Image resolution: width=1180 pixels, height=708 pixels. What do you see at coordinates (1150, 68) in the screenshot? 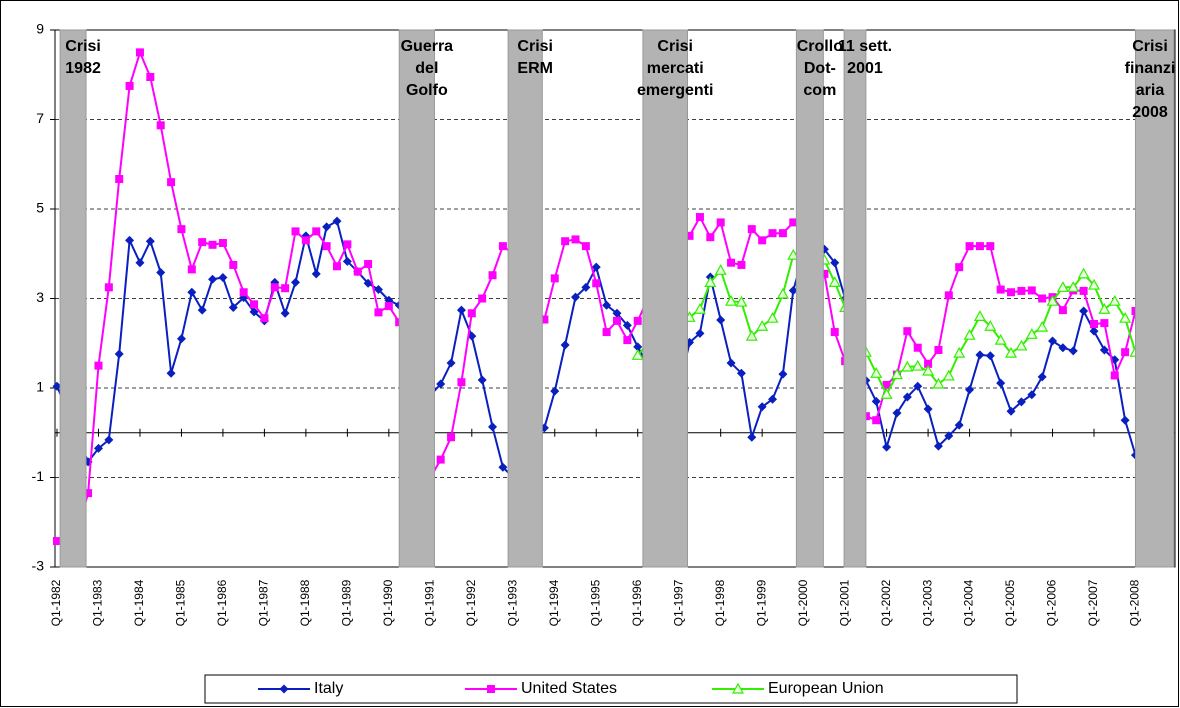
I see `crisis-label: finanzi` at bounding box center [1150, 68].